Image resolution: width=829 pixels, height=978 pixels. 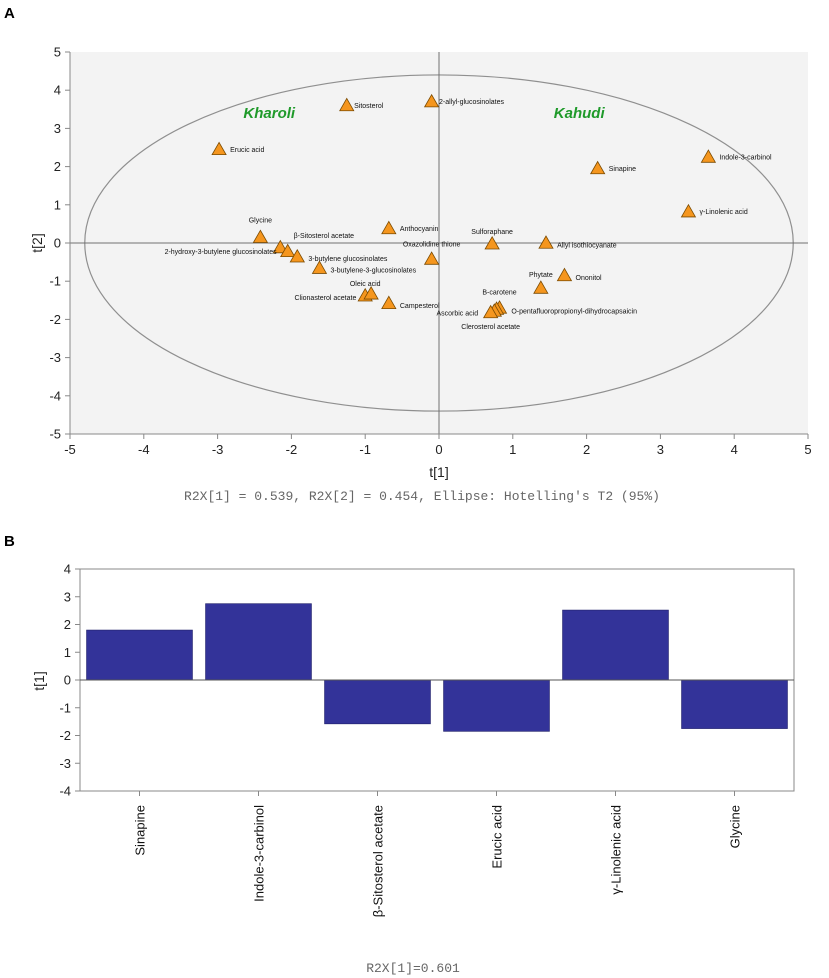 I want to click on scatter-point-label: B-carotene, so click(x=499, y=292).